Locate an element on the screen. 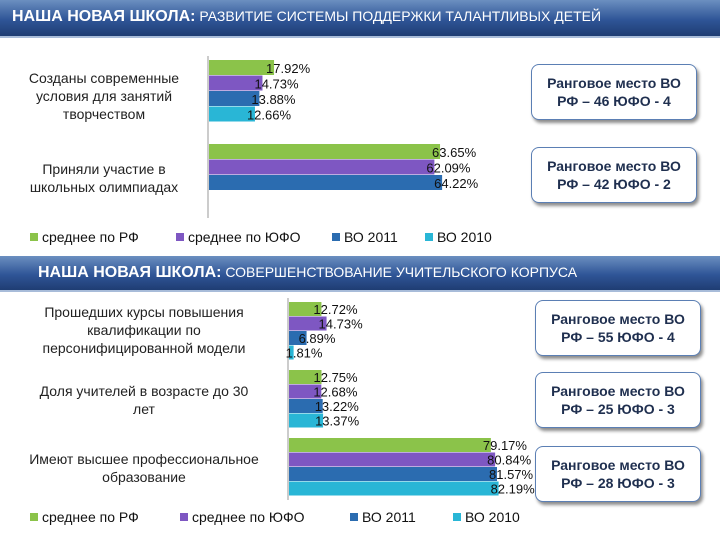 The image size is (720, 540). rank-box-text: Ранговое место ВО РФ – 55 ЮФО - 4 is located at coordinates (618, 328).